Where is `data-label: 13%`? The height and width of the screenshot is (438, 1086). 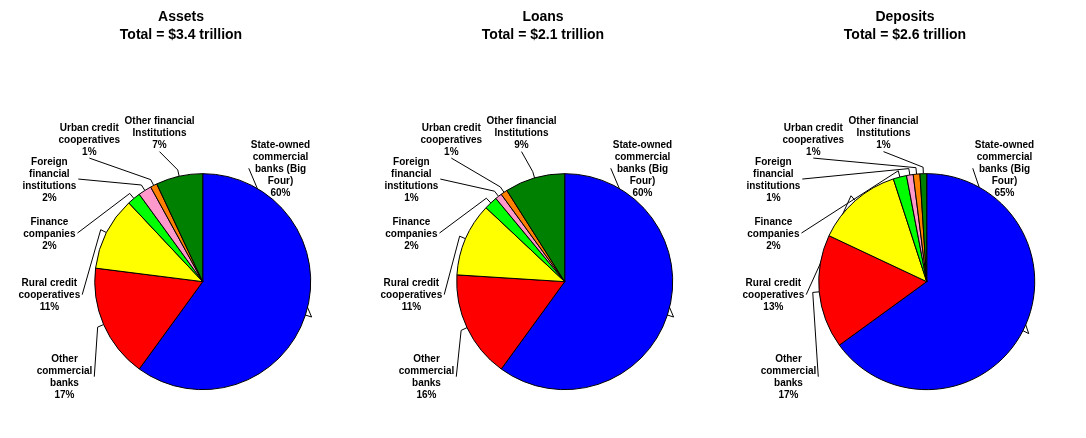
data-label: 13% is located at coordinates (773, 307).